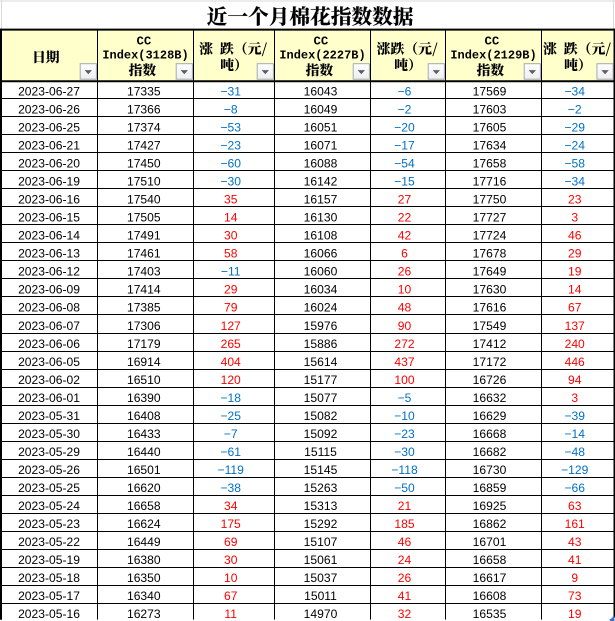  I want to click on svg-text: 3, so click(574, 218).